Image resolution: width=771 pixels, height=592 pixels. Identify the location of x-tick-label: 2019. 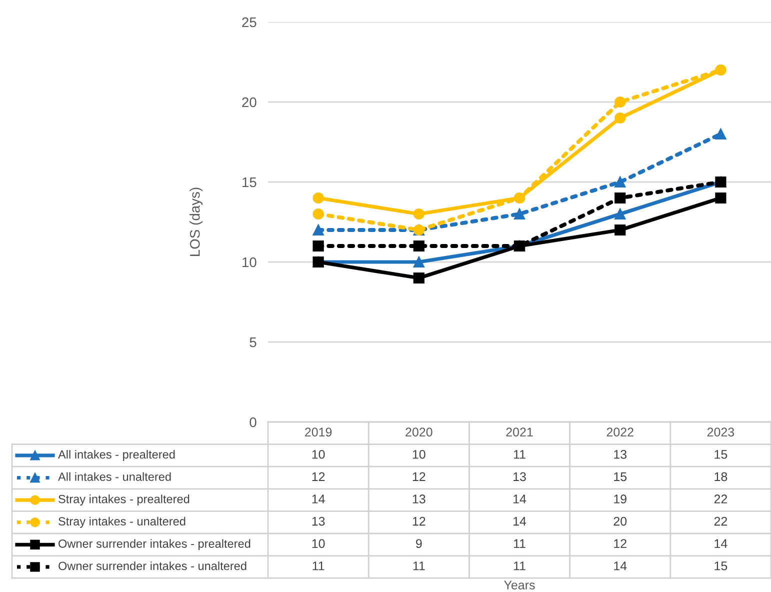
(318, 432).